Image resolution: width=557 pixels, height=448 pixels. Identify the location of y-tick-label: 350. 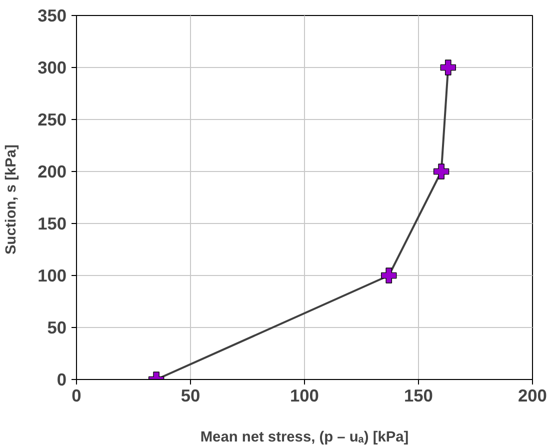
(52, 16).